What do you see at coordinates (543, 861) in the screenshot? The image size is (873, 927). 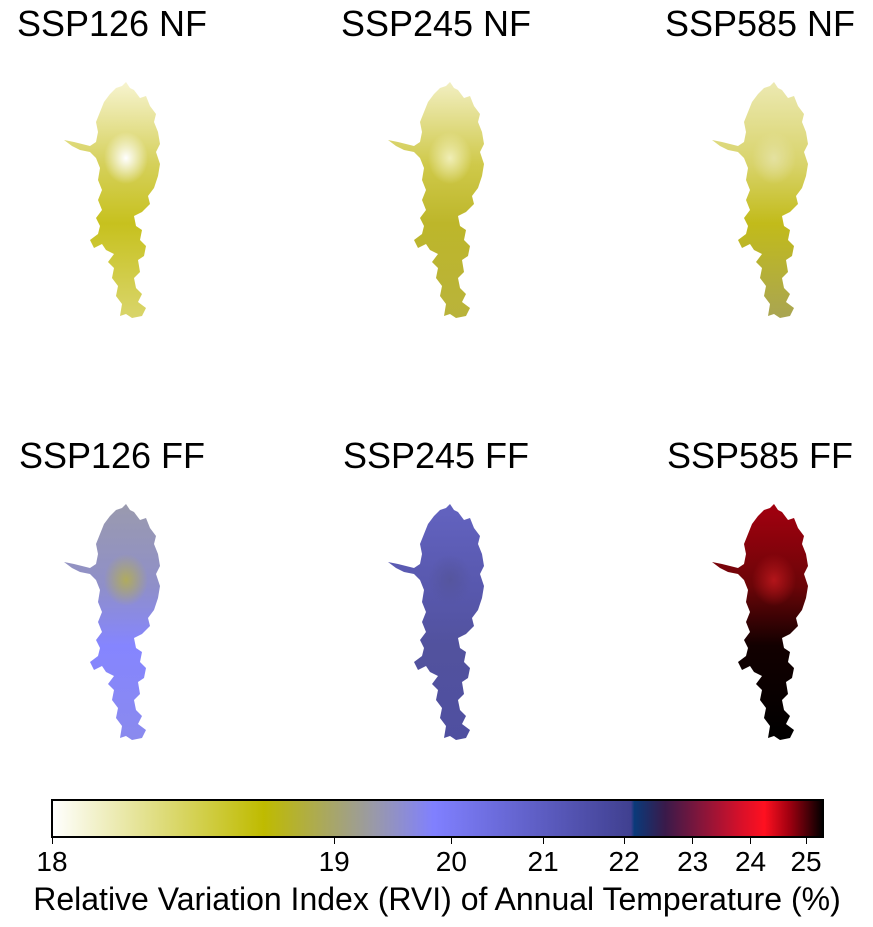 I see `colorbar-tick-label: 21` at bounding box center [543, 861].